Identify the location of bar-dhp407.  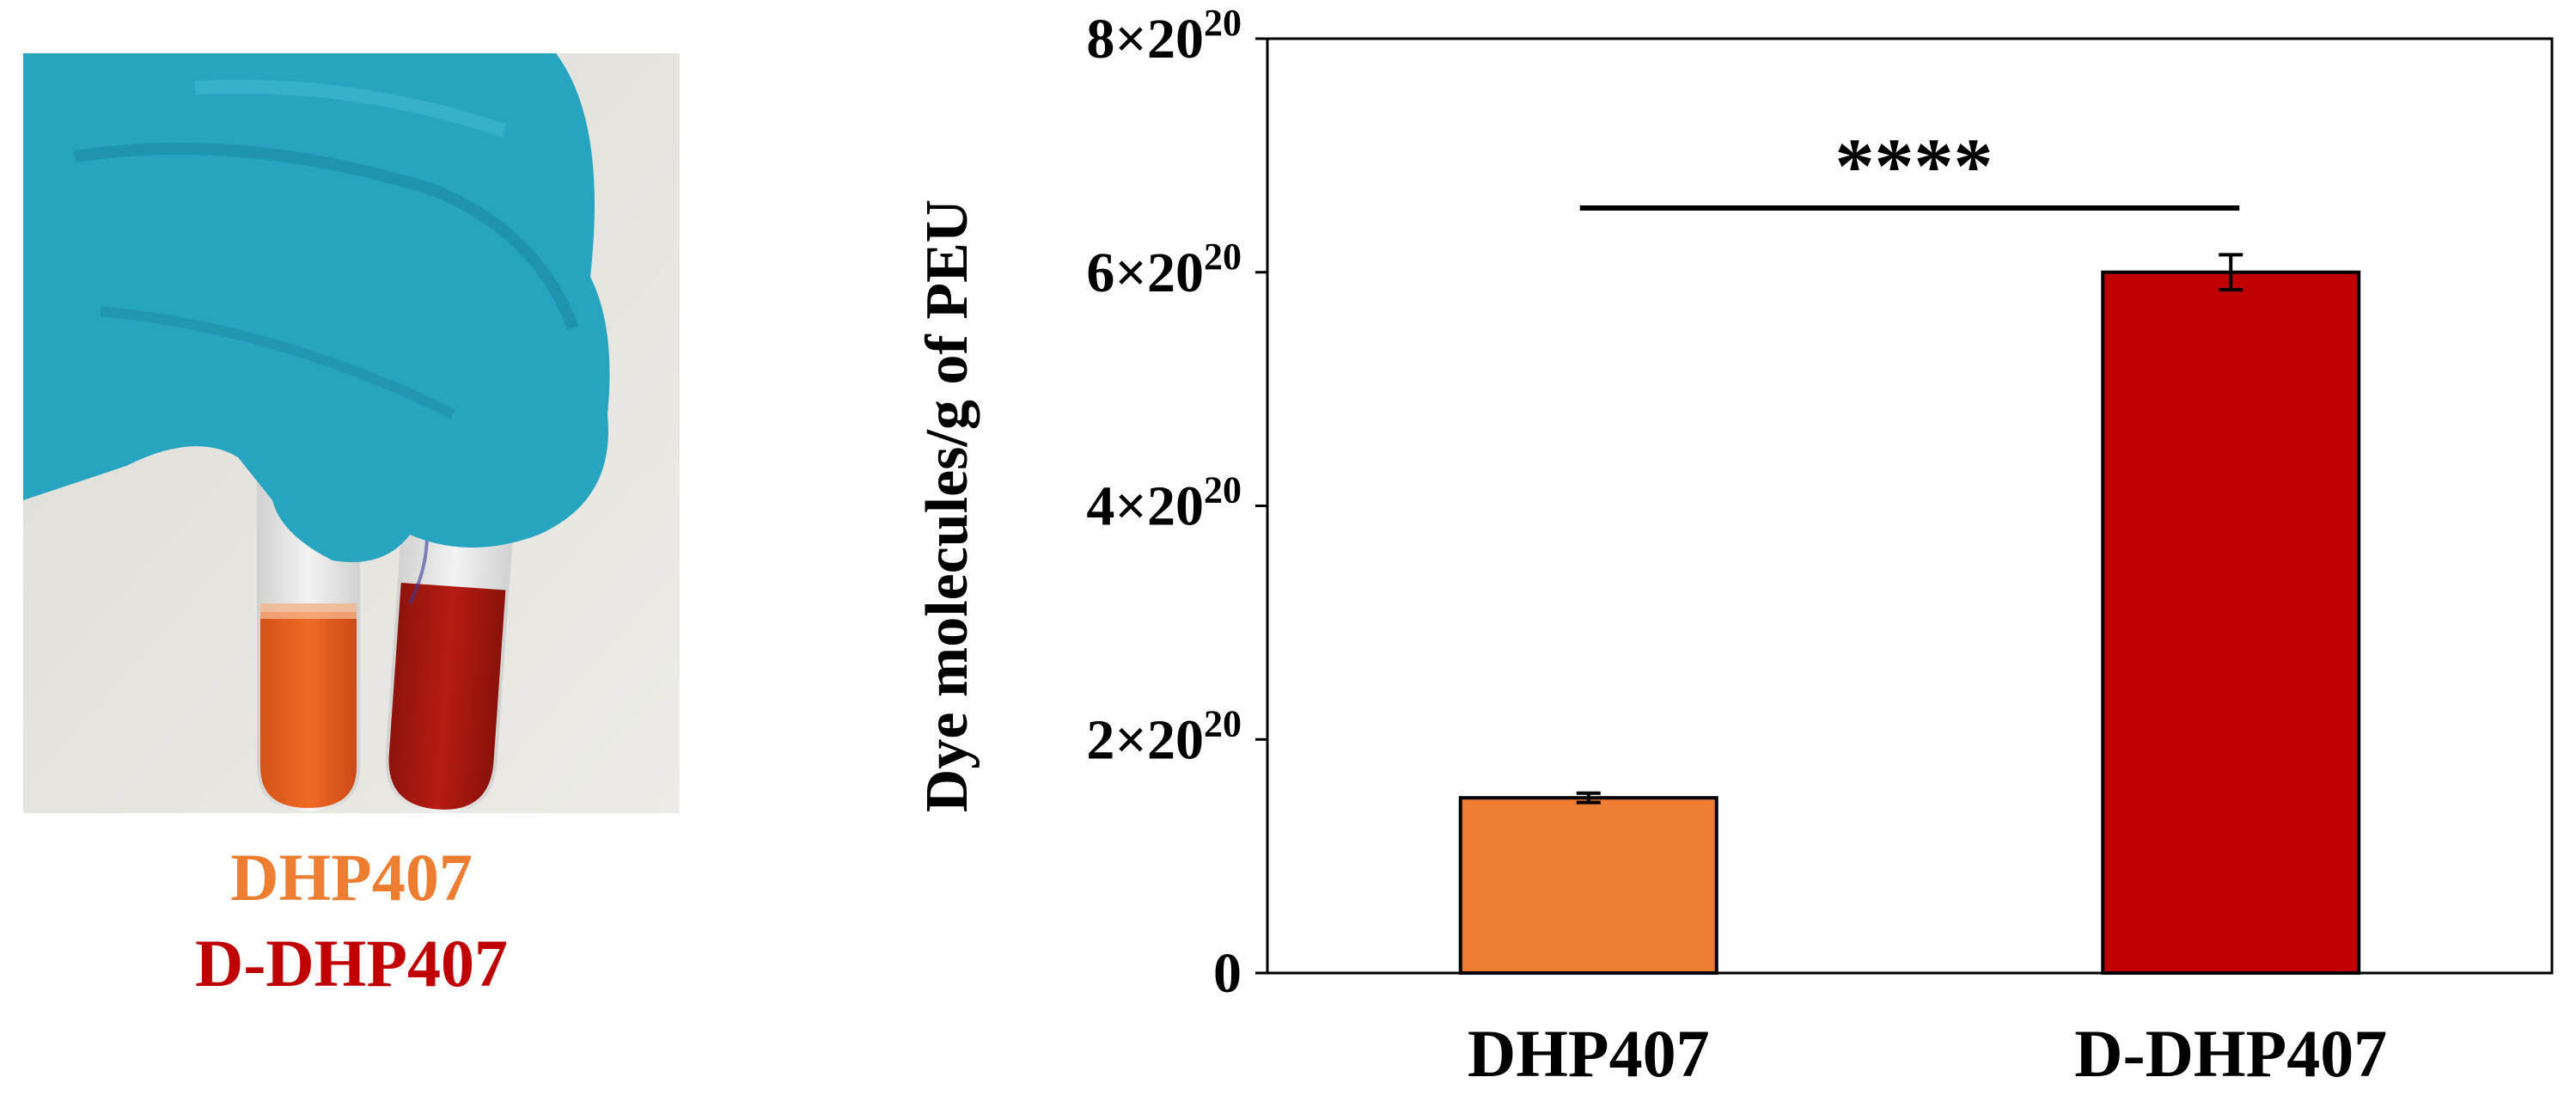
(1588, 886).